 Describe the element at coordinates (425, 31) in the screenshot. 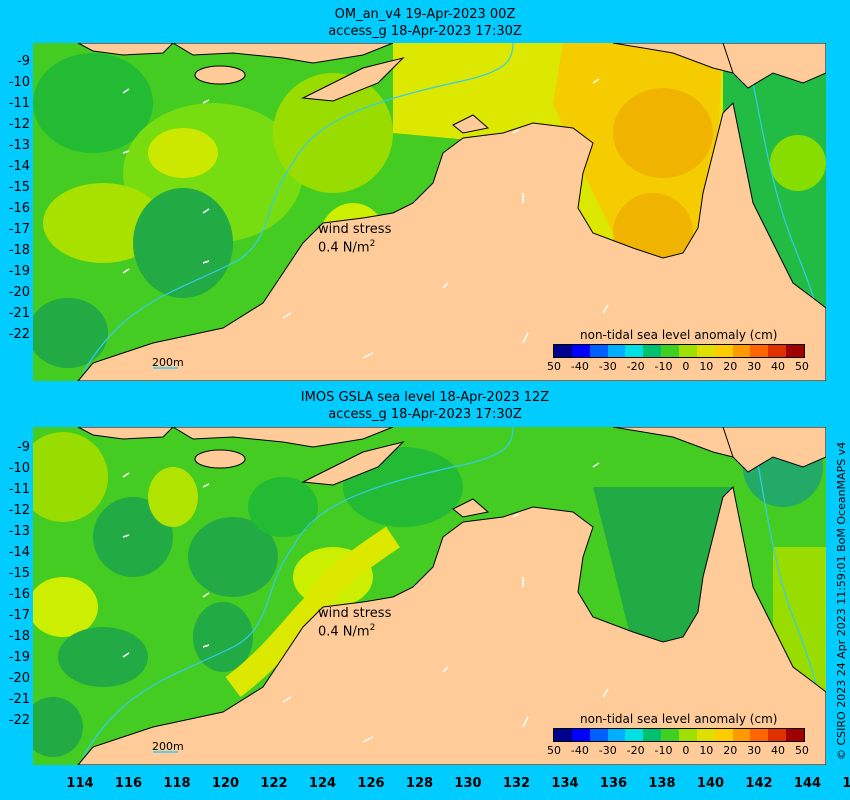

I see `panel1-subtitle: access_g 18-Apr-2023 17:30Z` at that location.